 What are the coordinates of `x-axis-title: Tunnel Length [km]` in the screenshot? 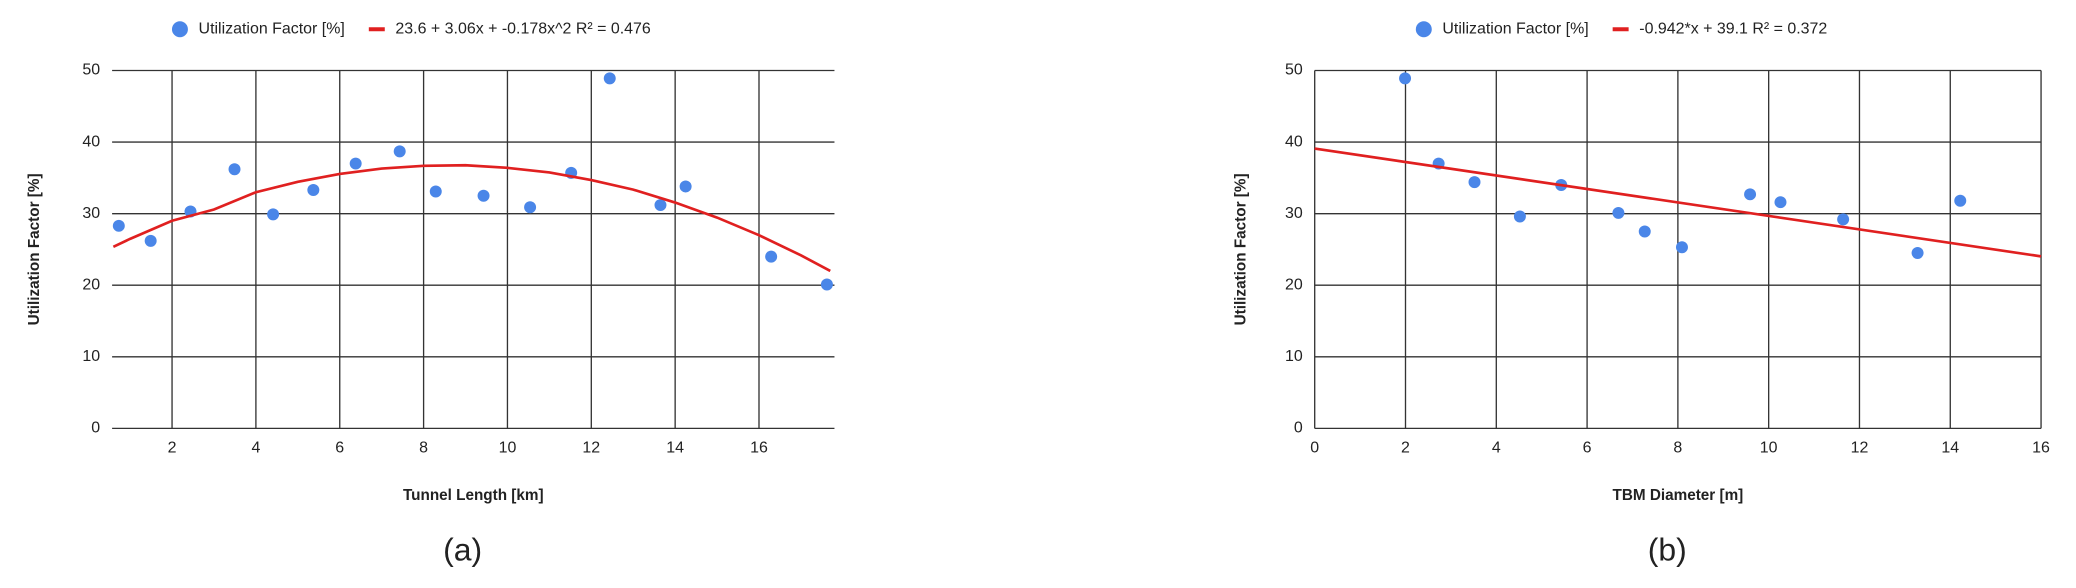 It's located at (473, 495).